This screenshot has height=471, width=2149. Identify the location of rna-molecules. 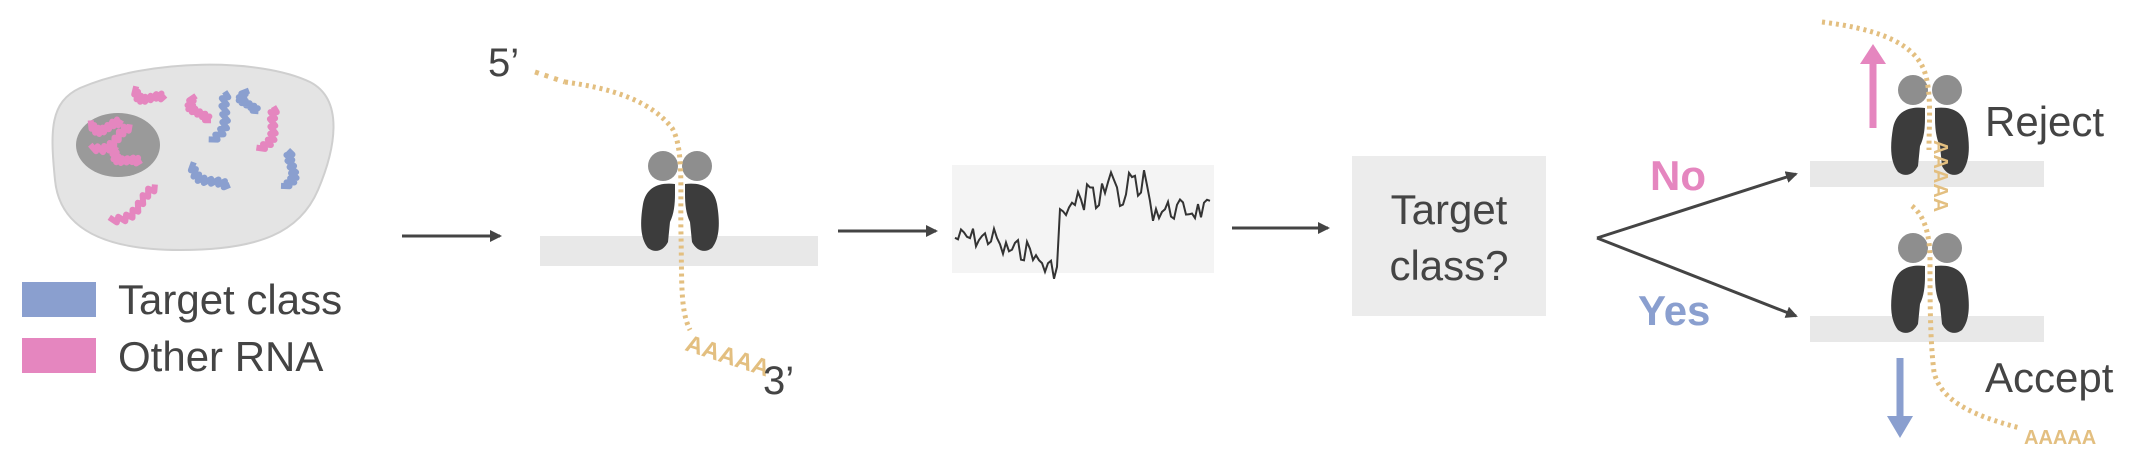
(193, 155).